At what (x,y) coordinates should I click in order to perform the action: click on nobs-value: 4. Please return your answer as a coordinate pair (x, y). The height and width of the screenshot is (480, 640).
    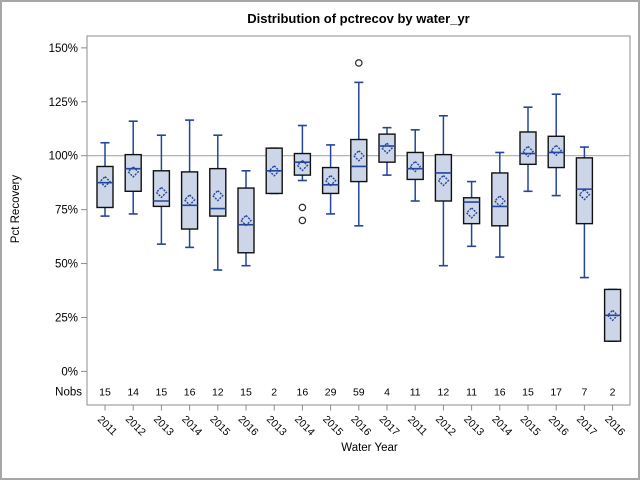
    Looking at the image, I should click on (387, 393).